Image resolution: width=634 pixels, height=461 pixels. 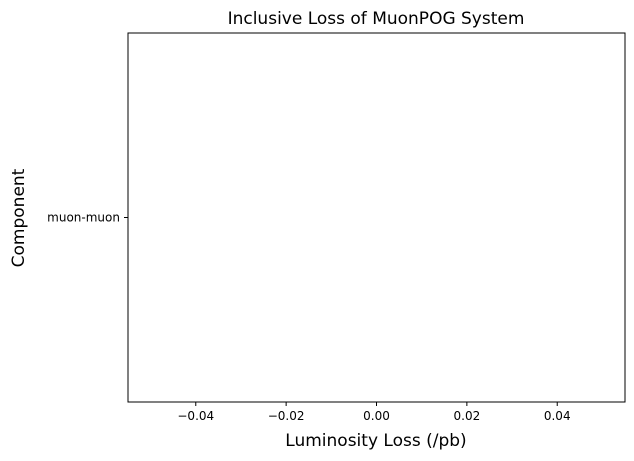 I want to click on chart-title: Inclusive Loss of MuonPOG System, so click(x=376, y=19).